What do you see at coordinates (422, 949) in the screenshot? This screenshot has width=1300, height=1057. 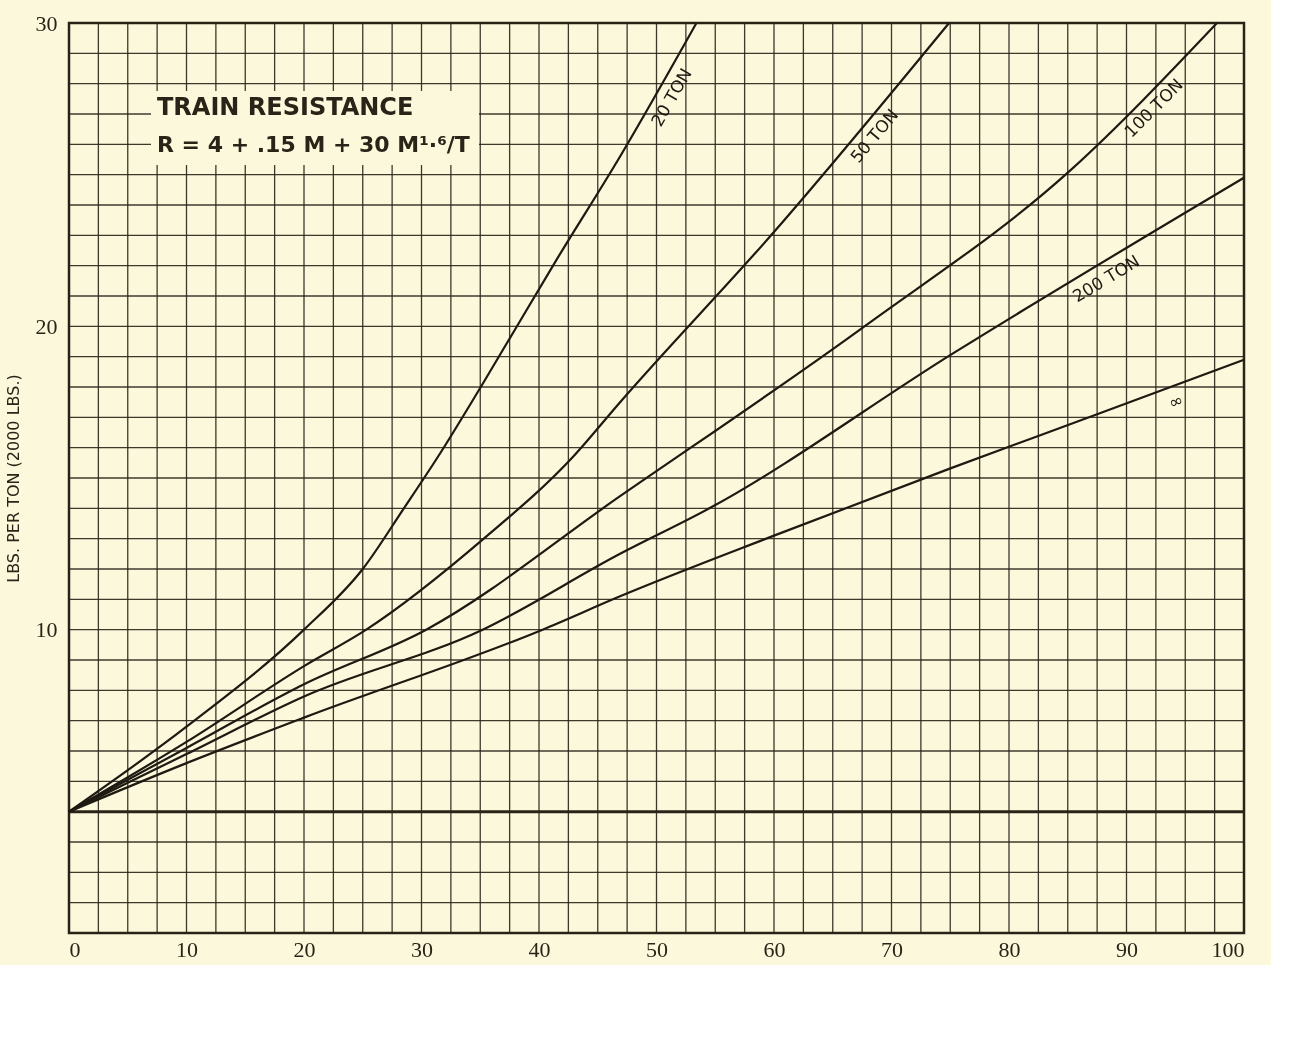 I see `x-tick-label: 30` at bounding box center [422, 949].